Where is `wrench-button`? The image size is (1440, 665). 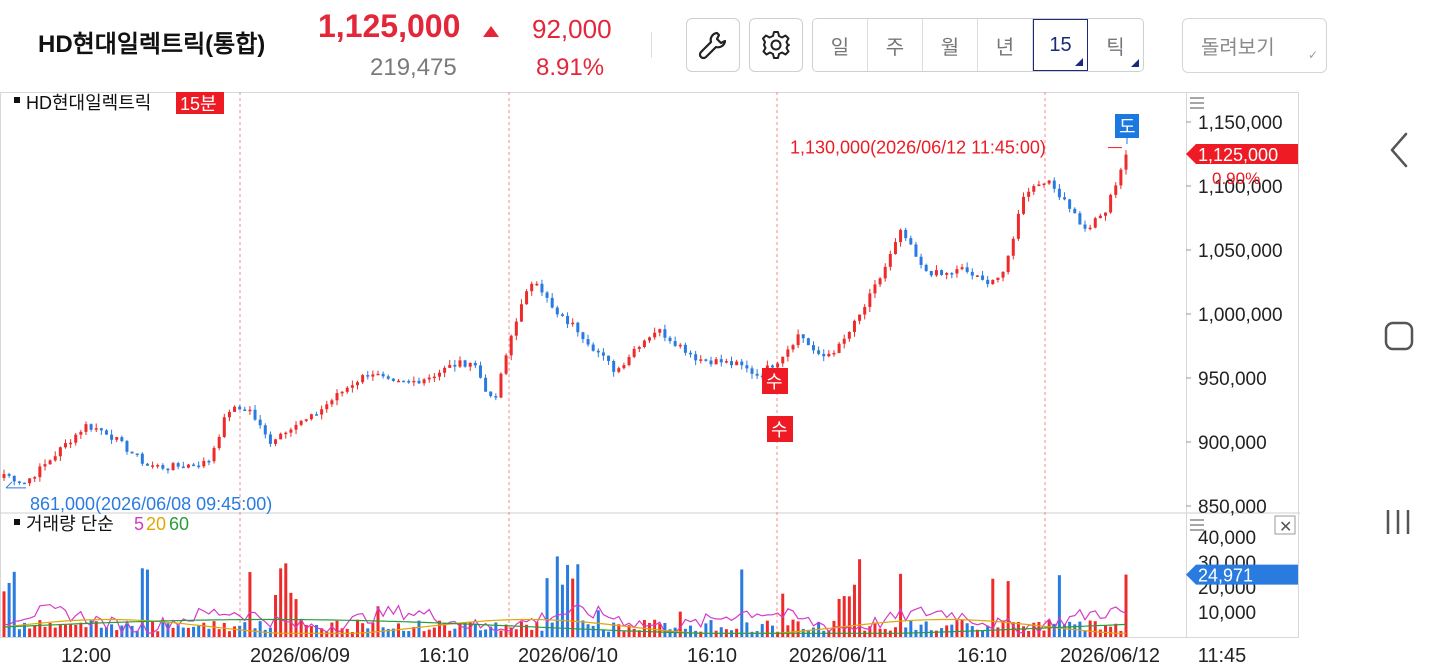 wrench-button is located at coordinates (713, 45).